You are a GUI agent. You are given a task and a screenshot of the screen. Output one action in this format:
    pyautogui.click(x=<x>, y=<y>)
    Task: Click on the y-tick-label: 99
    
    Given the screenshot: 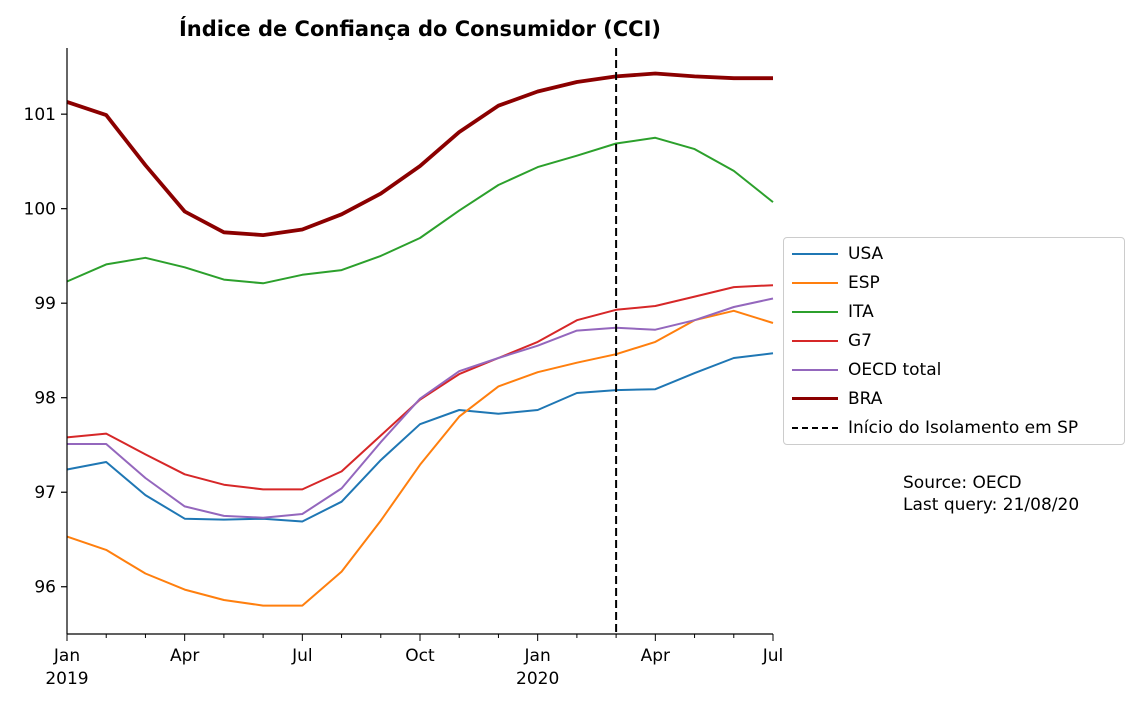 What is the action you would take?
    pyautogui.click(x=45, y=304)
    